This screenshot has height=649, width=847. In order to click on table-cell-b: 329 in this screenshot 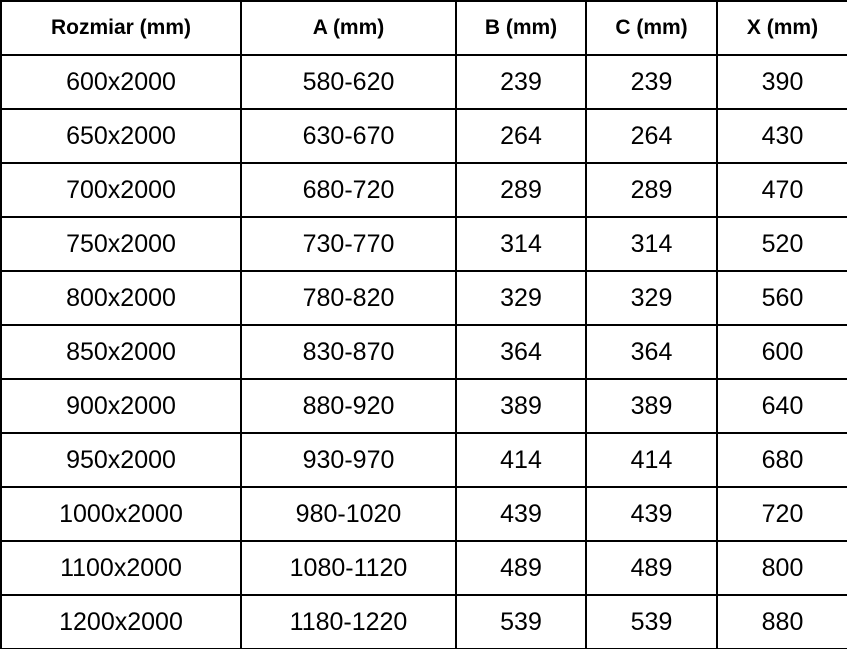, I will do `click(521, 298)`.